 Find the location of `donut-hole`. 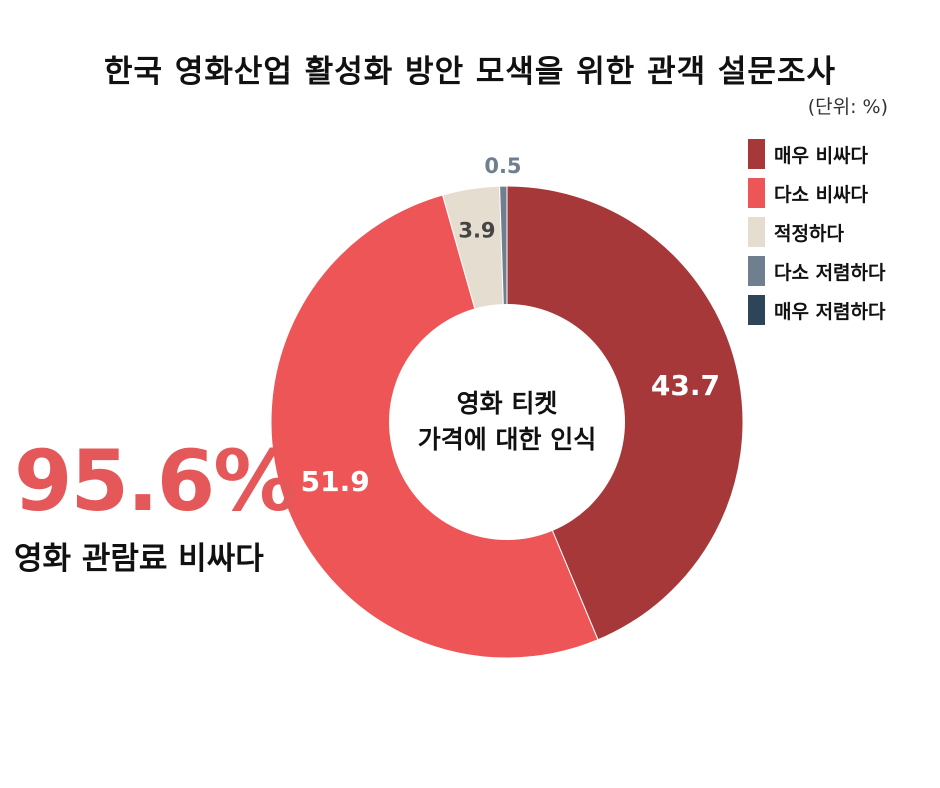

donut-hole is located at coordinates (507, 422).